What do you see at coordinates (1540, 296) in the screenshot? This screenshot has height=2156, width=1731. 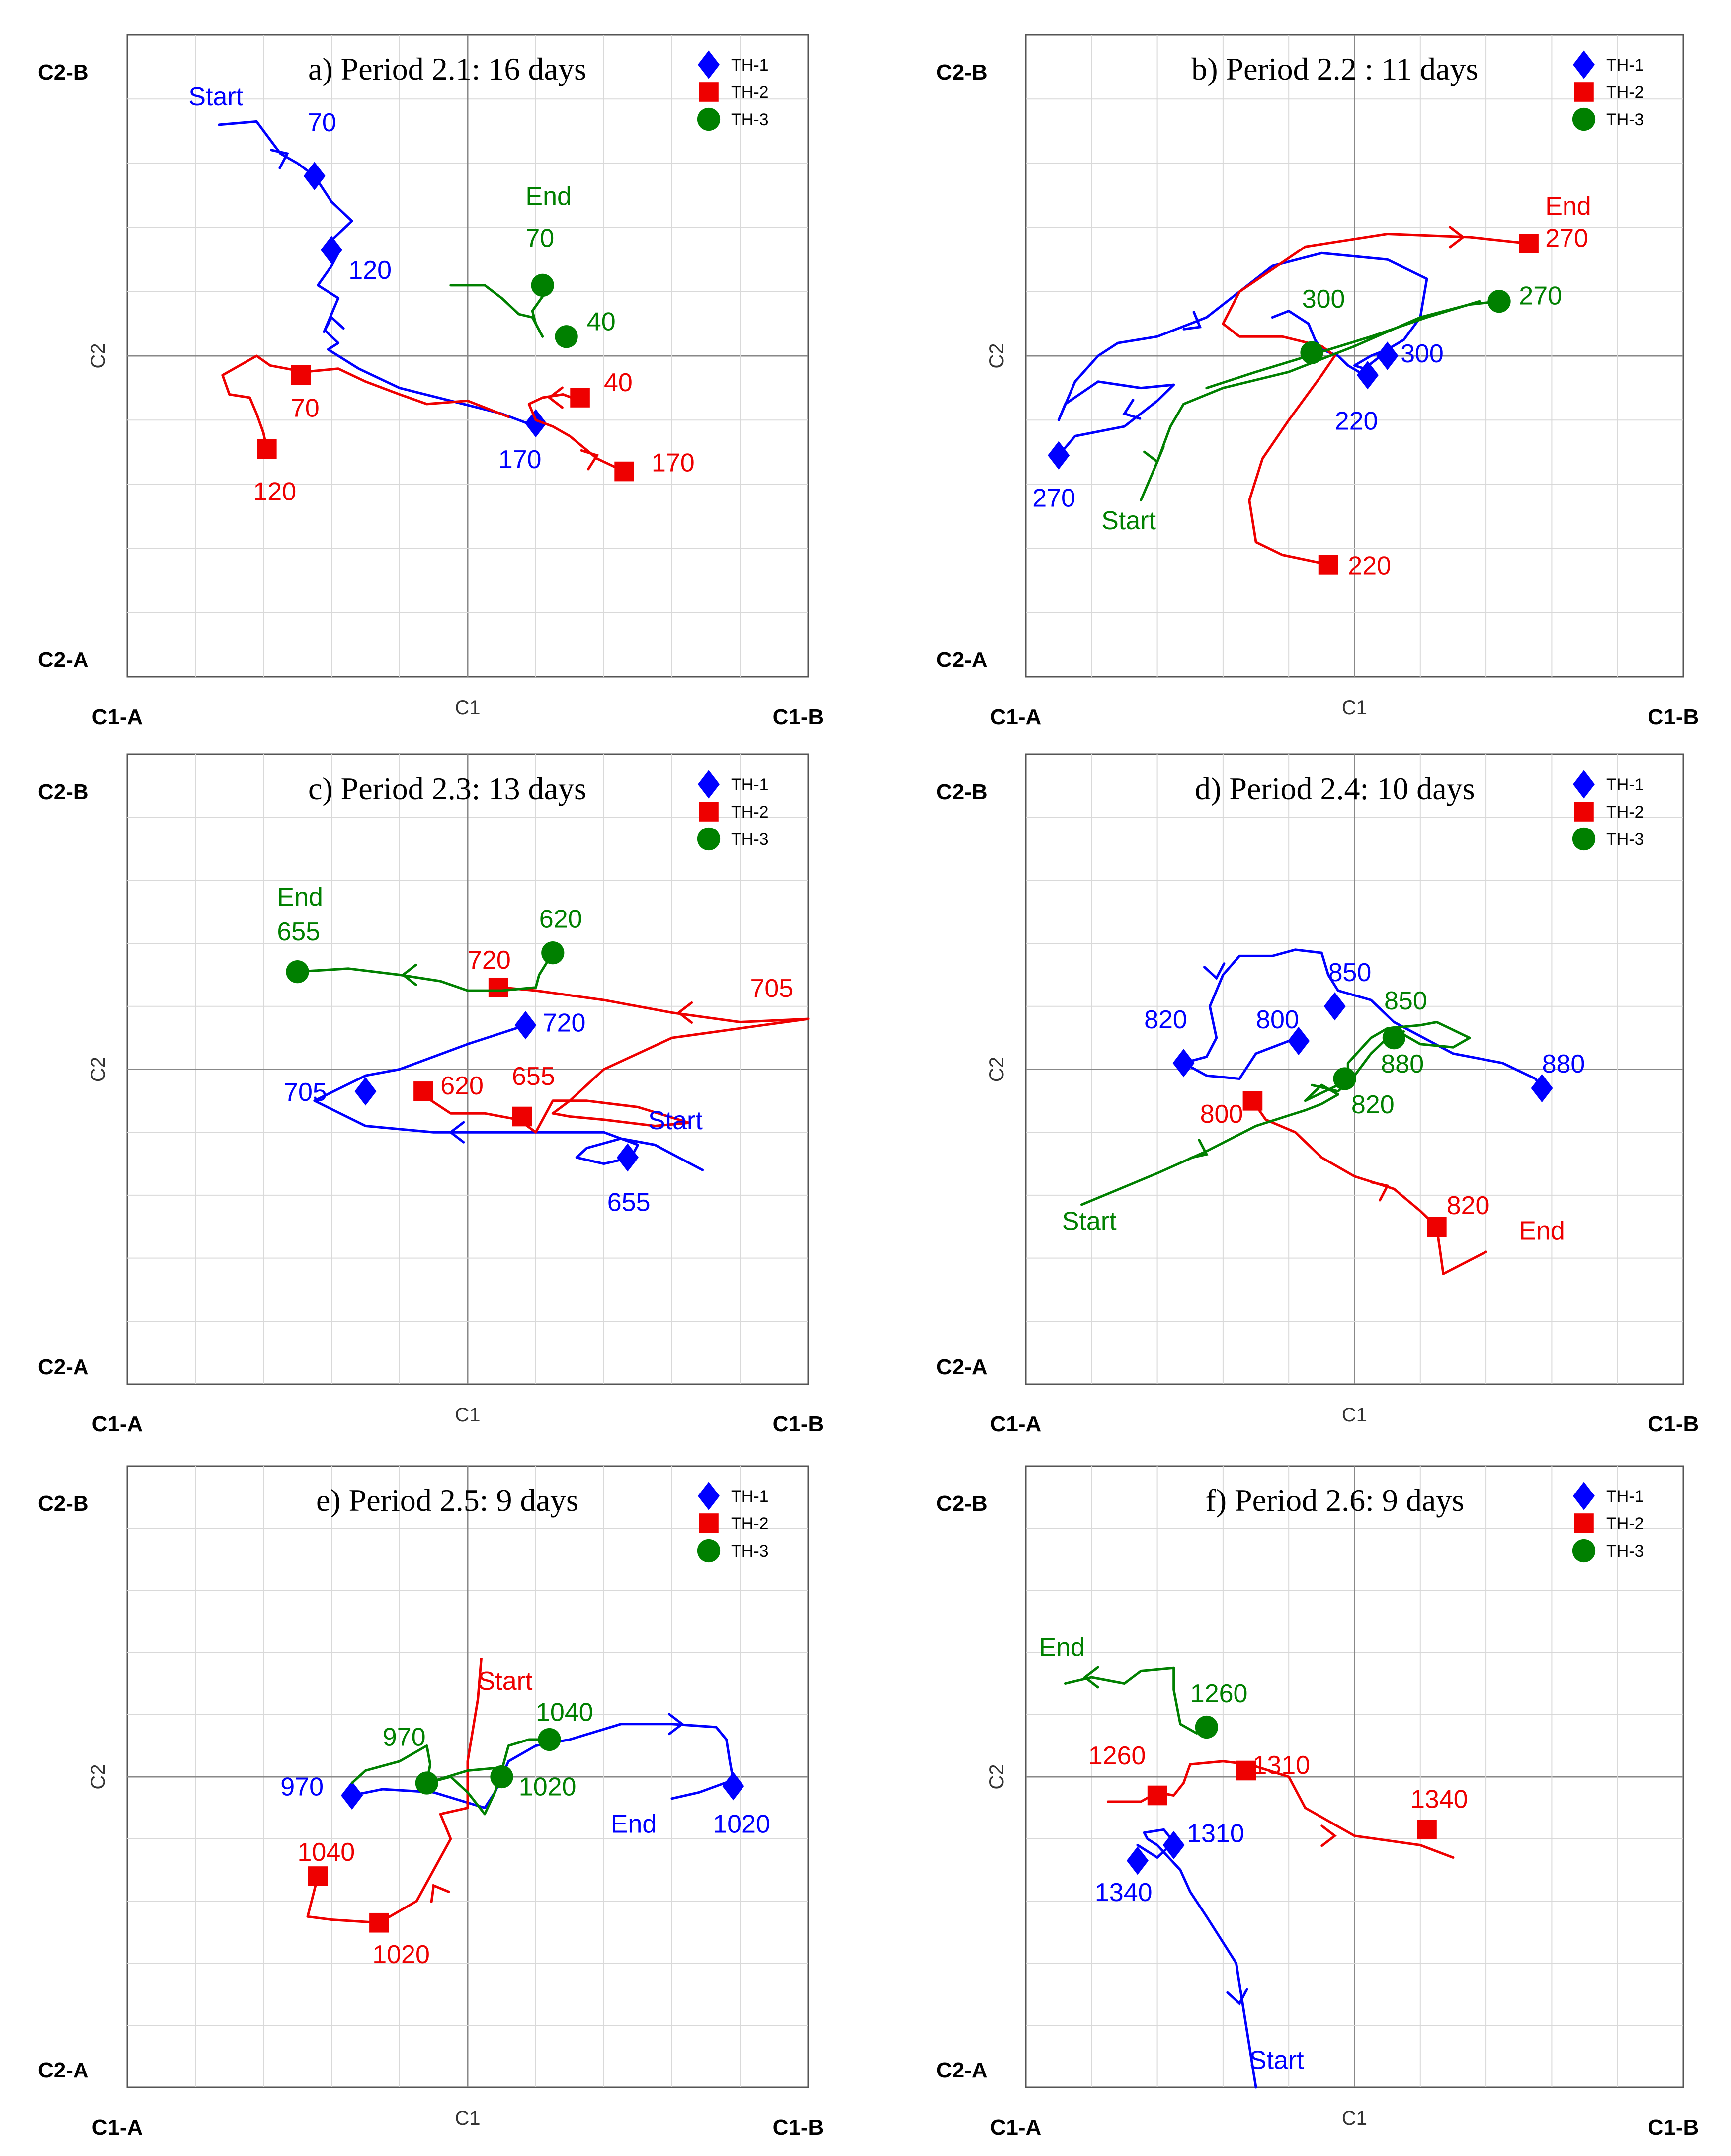 I see `annotation-label: 270` at bounding box center [1540, 296].